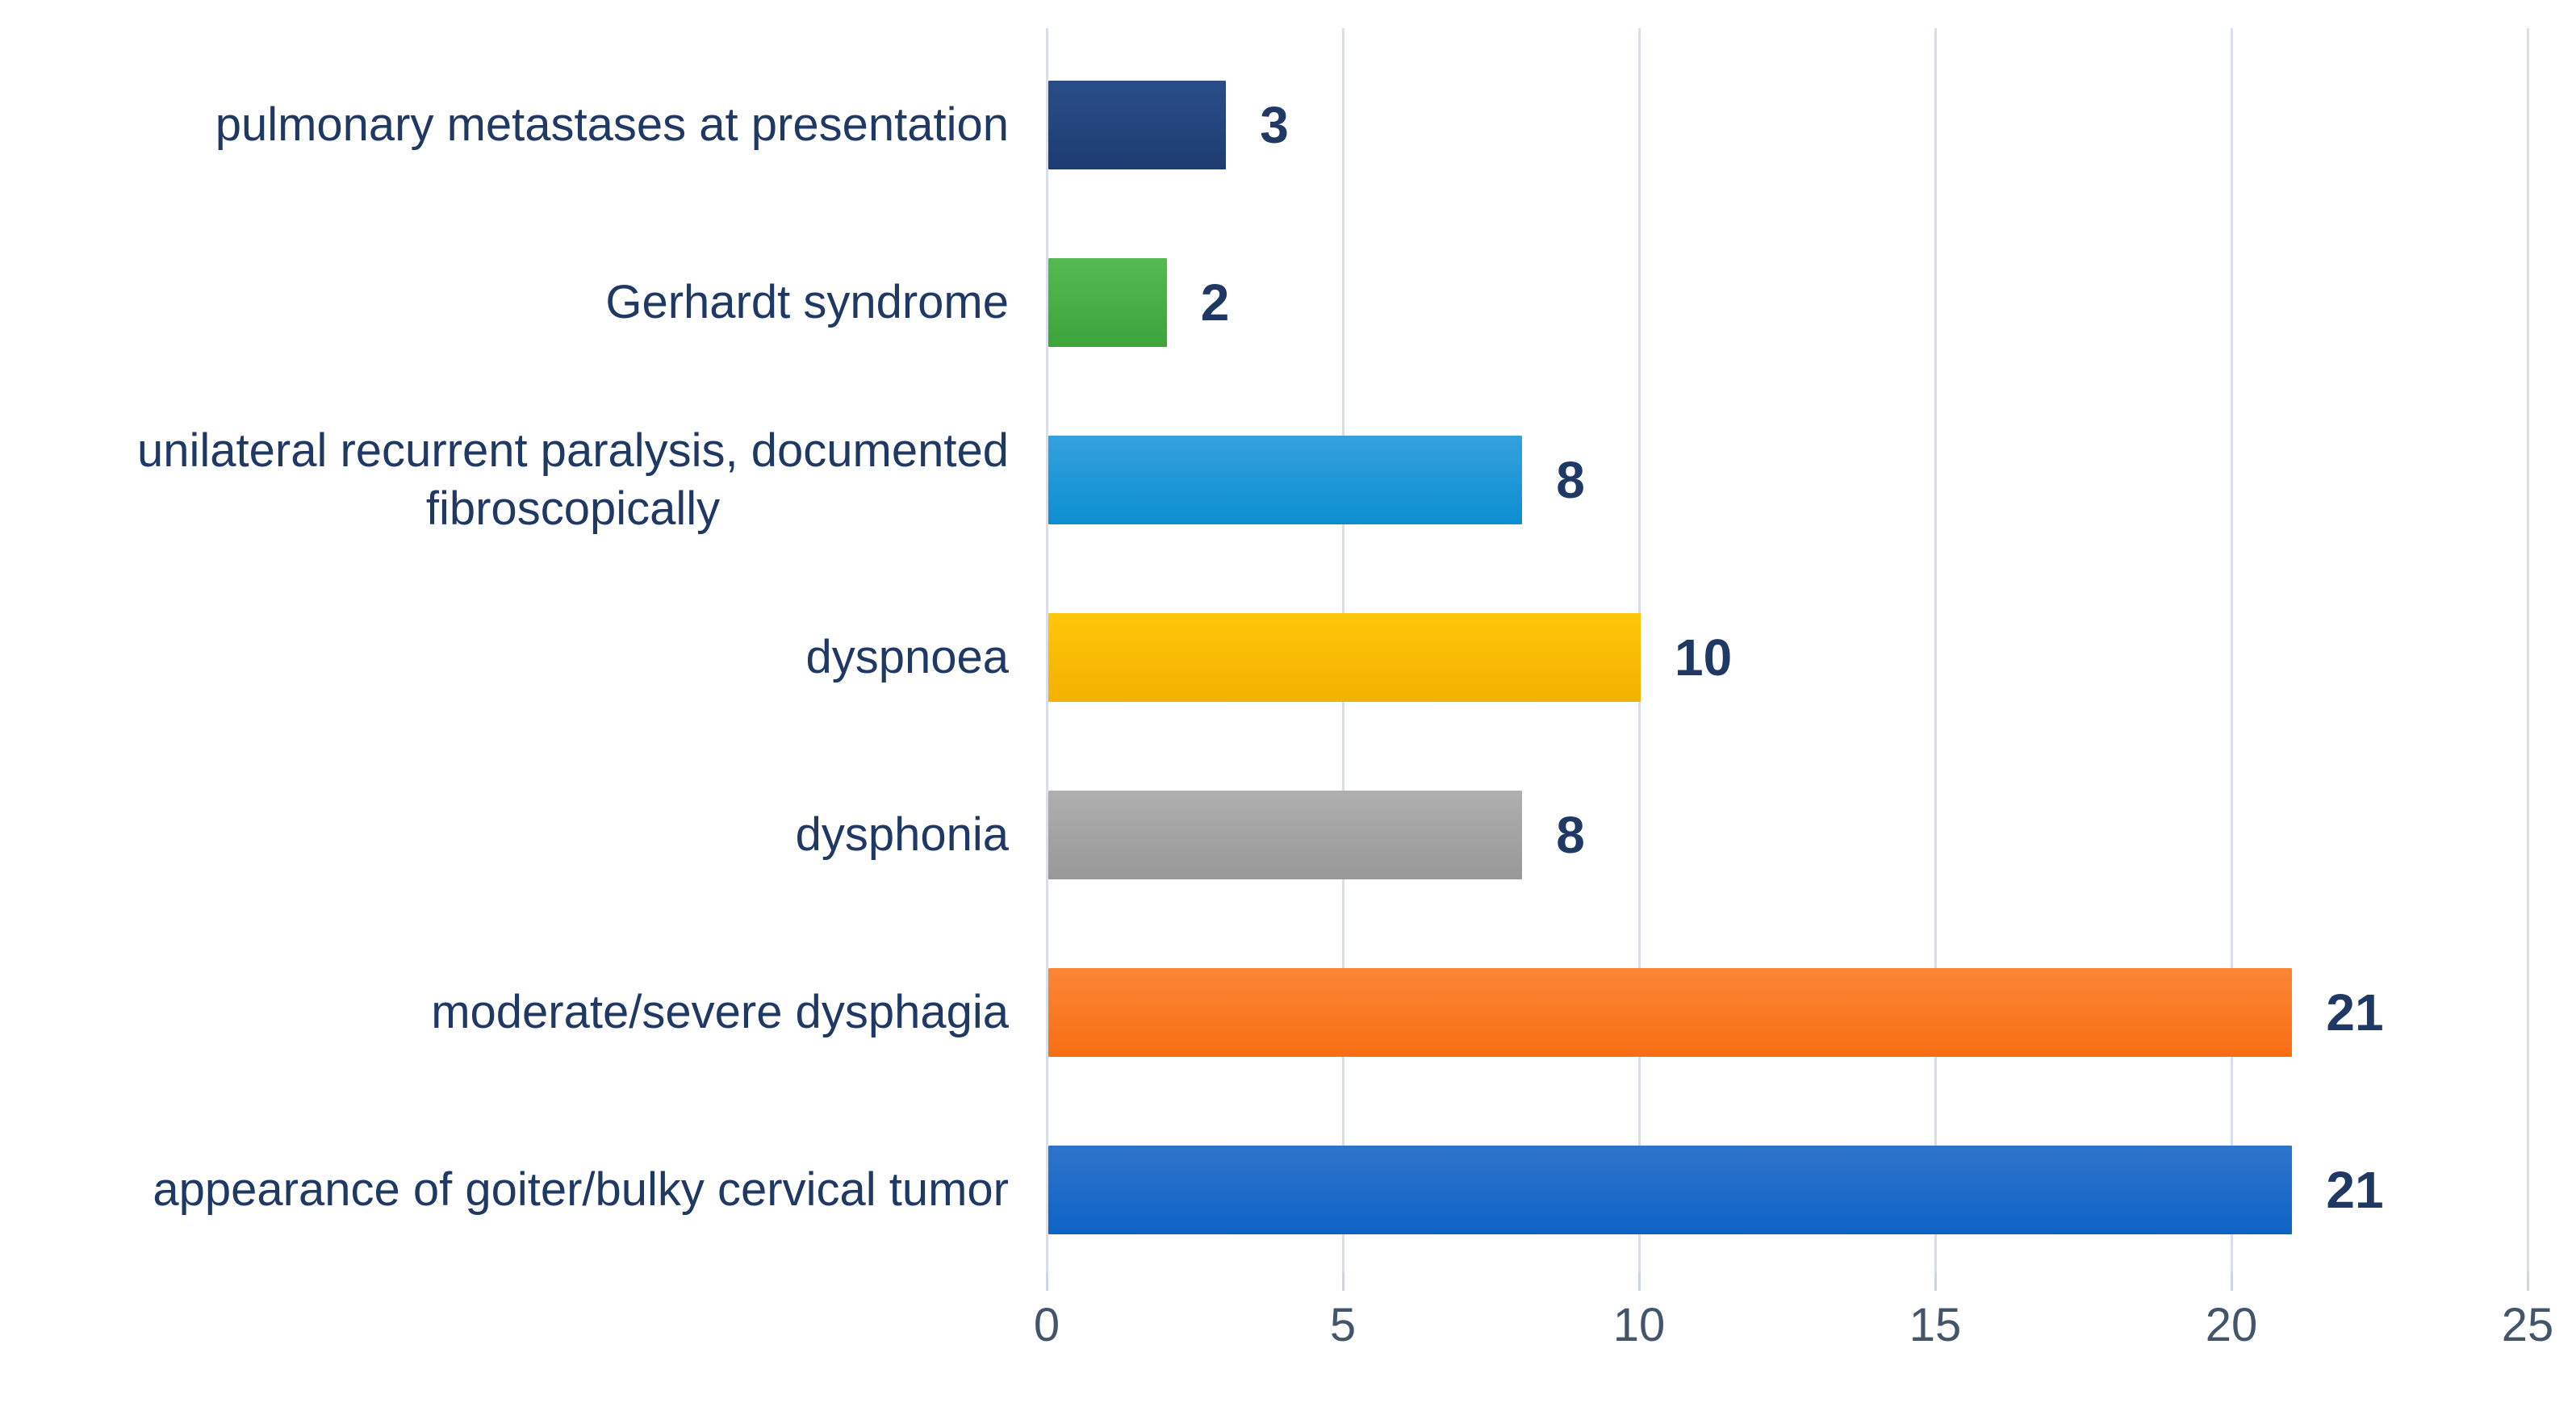 This screenshot has height=1411, width=2576. What do you see at coordinates (1137, 125) in the screenshot?
I see `bar-dark-navy` at bounding box center [1137, 125].